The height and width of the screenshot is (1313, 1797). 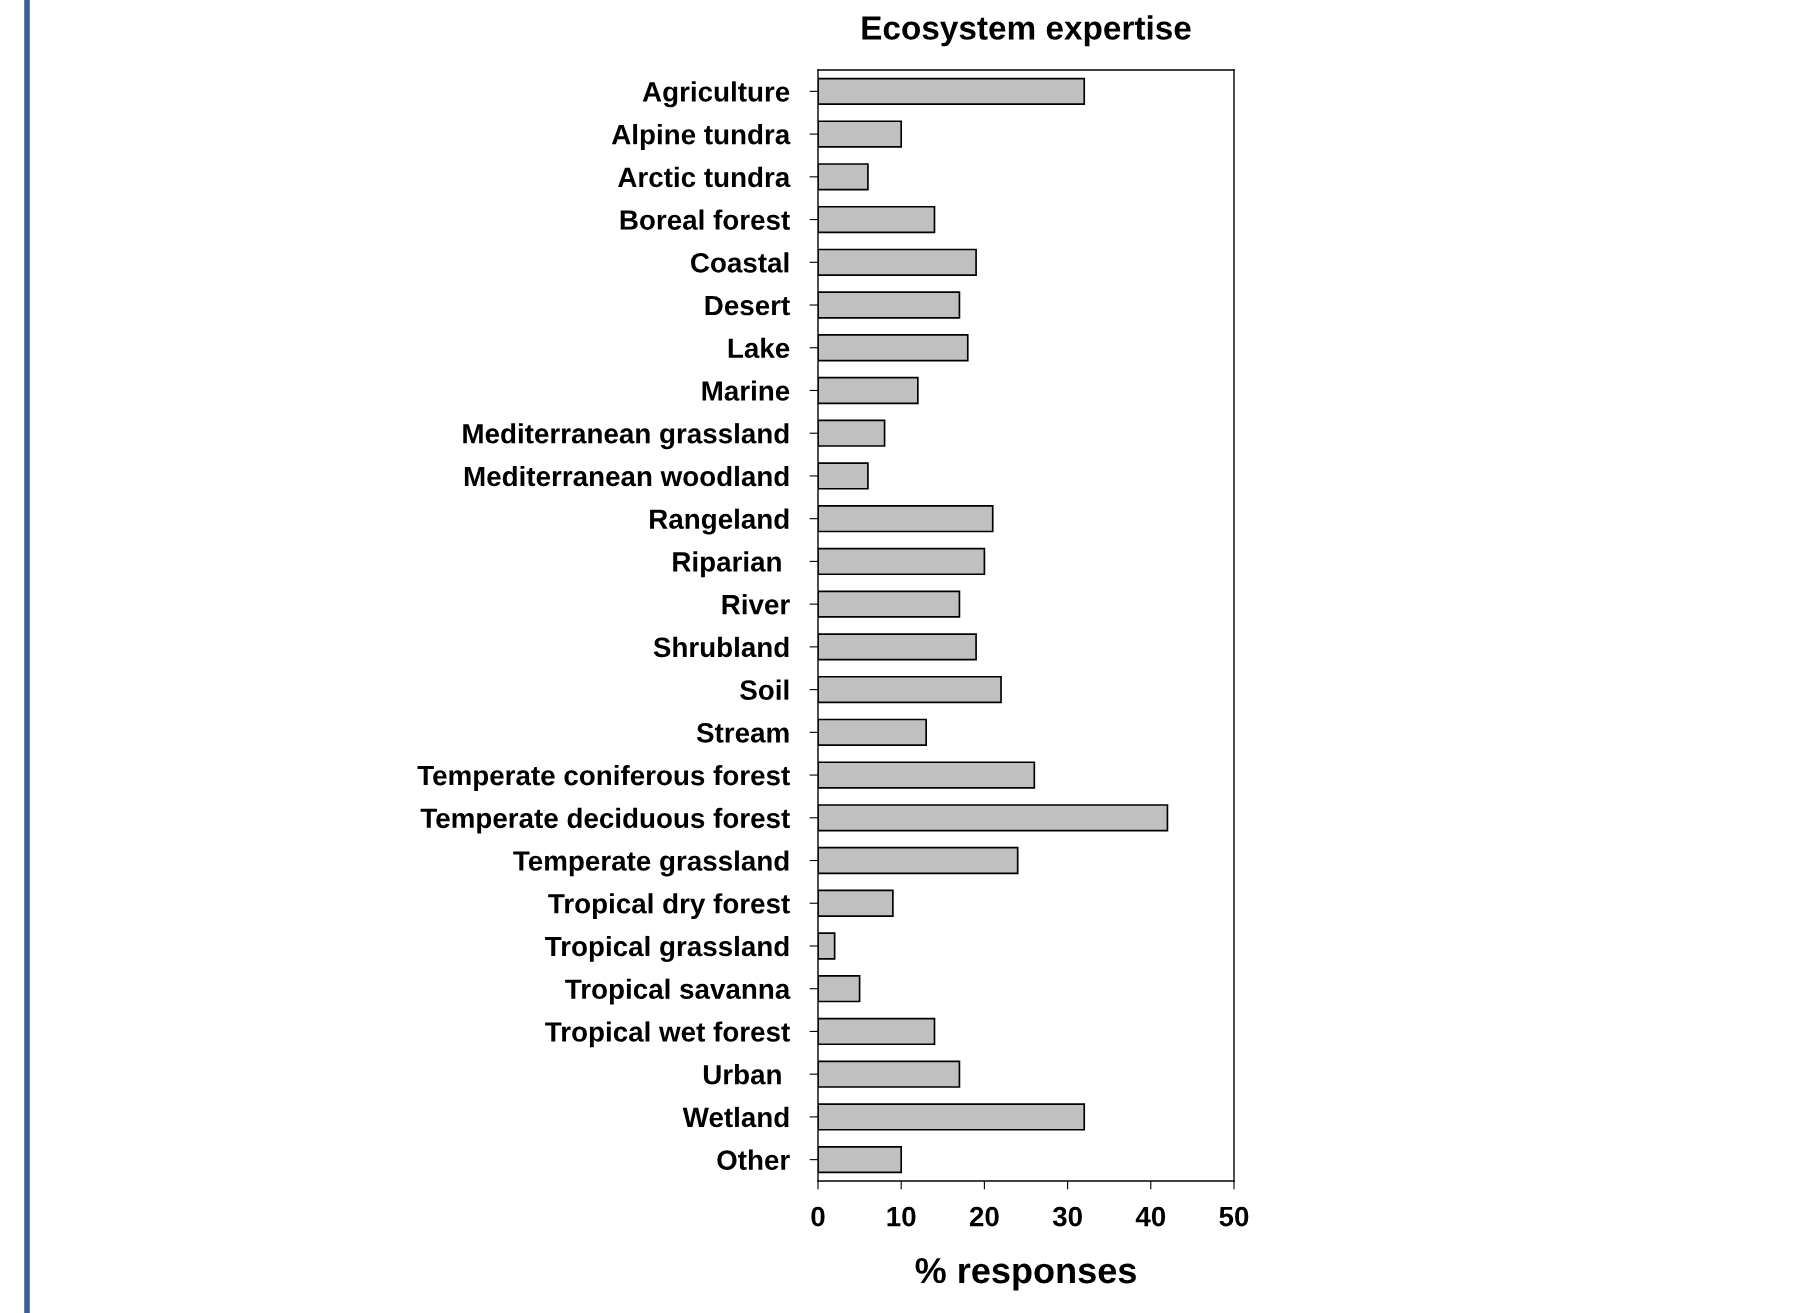 What do you see at coordinates (753, 1159) in the screenshot?
I see `y-tick-label: Other` at bounding box center [753, 1159].